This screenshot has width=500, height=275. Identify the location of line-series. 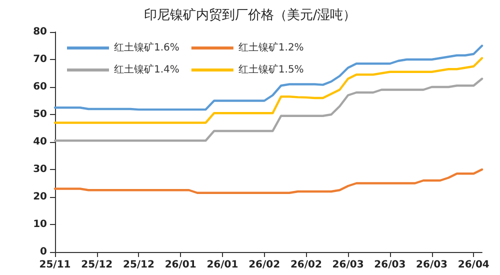
(269, 181).